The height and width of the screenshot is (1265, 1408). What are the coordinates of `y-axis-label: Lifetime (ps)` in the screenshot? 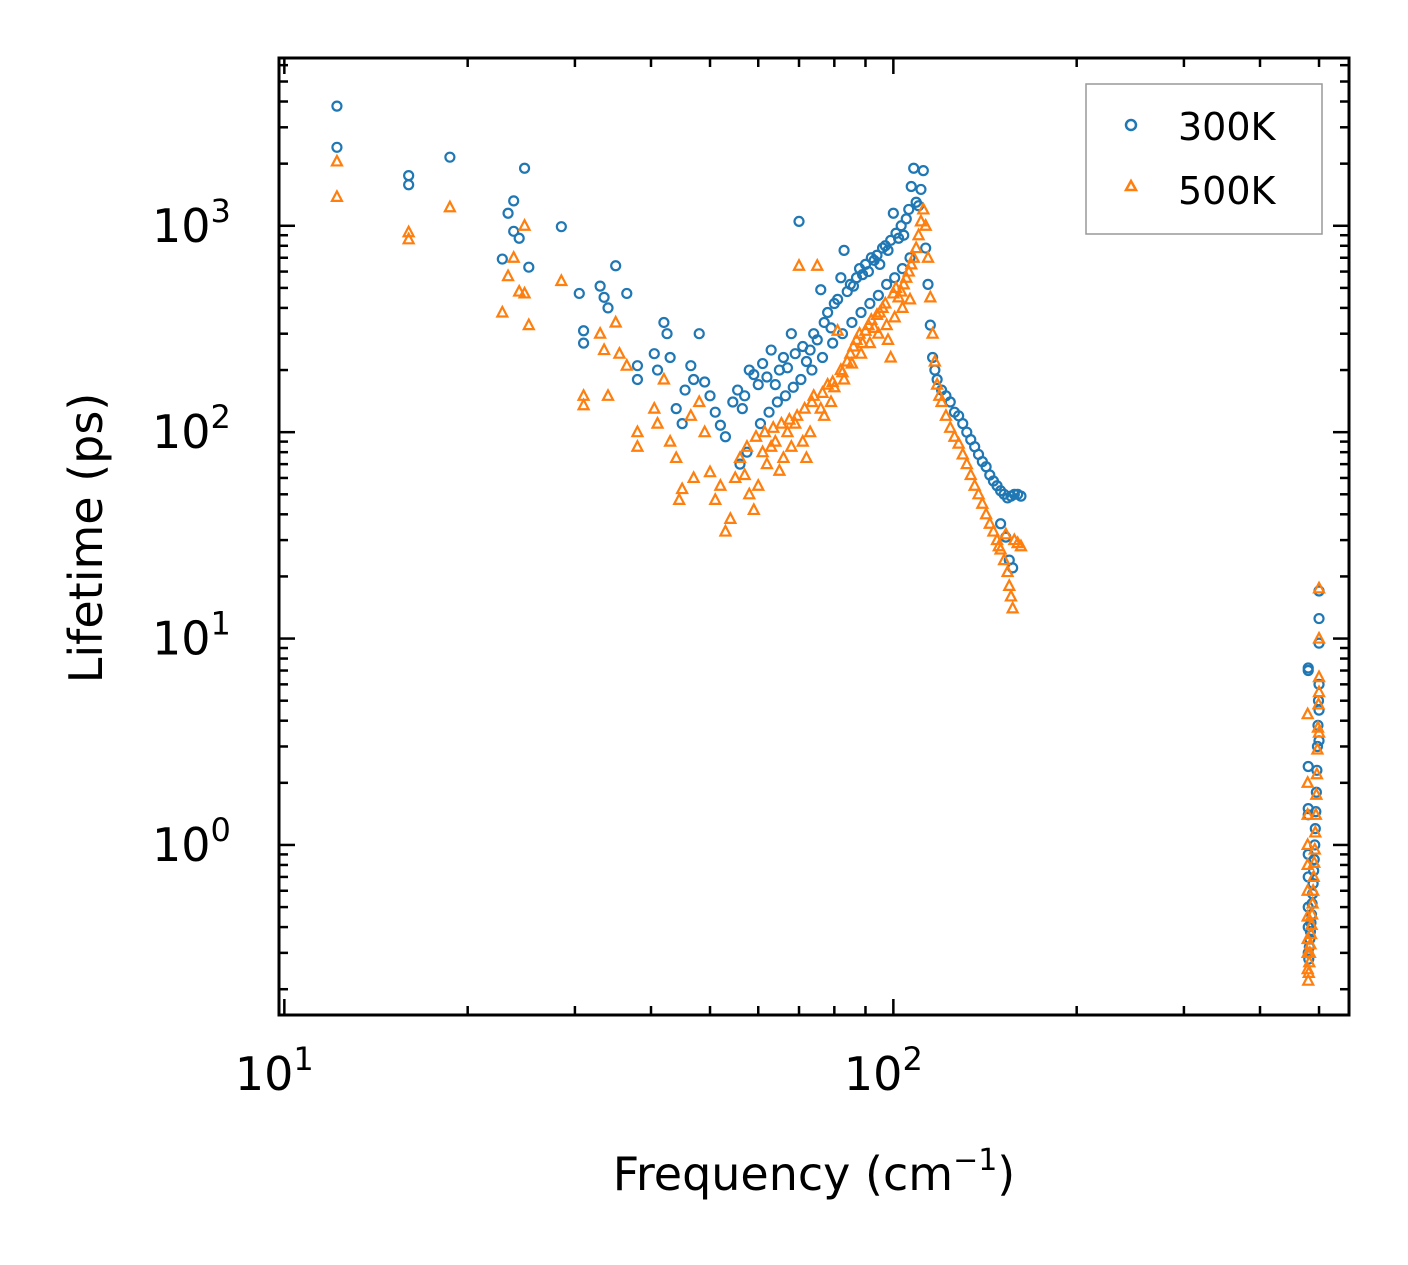 It's located at (86, 538).